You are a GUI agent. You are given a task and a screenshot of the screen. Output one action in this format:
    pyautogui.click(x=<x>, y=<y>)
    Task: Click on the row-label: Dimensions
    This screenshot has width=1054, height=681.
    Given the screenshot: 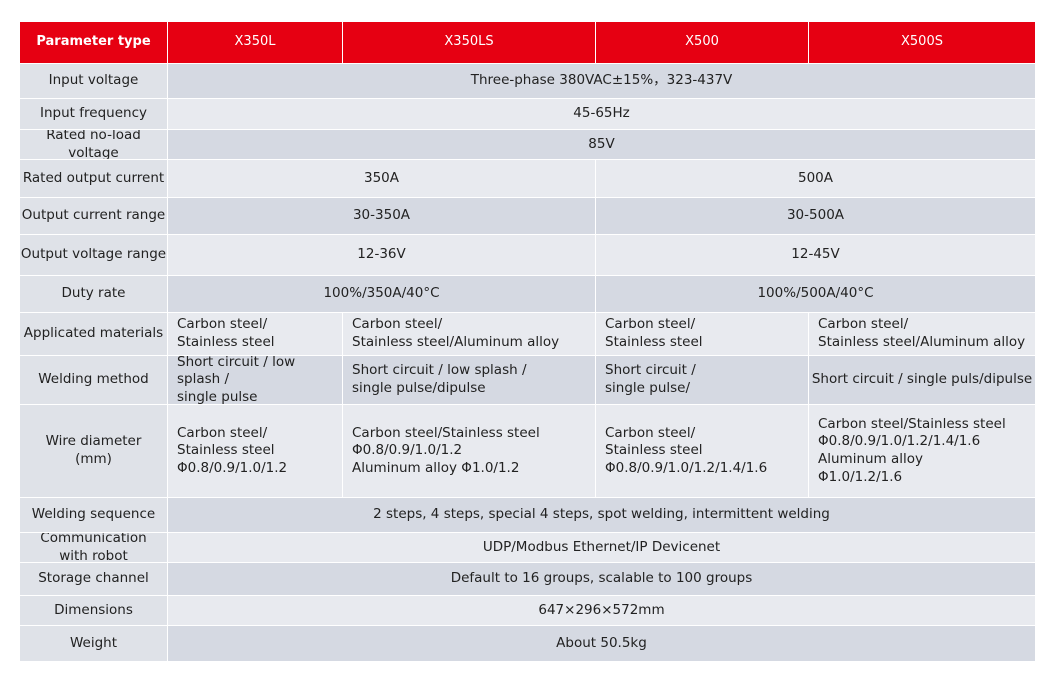 What is the action you would take?
    pyautogui.click(x=94, y=611)
    